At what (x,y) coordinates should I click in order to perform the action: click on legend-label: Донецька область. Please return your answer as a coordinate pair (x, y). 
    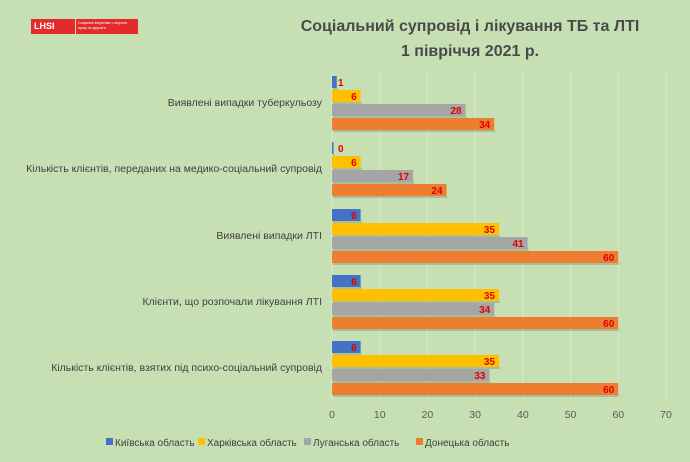
    Looking at the image, I should click on (467, 443).